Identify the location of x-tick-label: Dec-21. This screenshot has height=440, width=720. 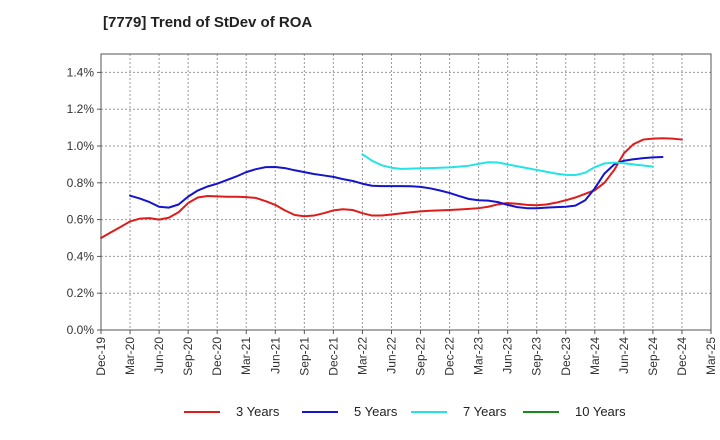
(333, 356).